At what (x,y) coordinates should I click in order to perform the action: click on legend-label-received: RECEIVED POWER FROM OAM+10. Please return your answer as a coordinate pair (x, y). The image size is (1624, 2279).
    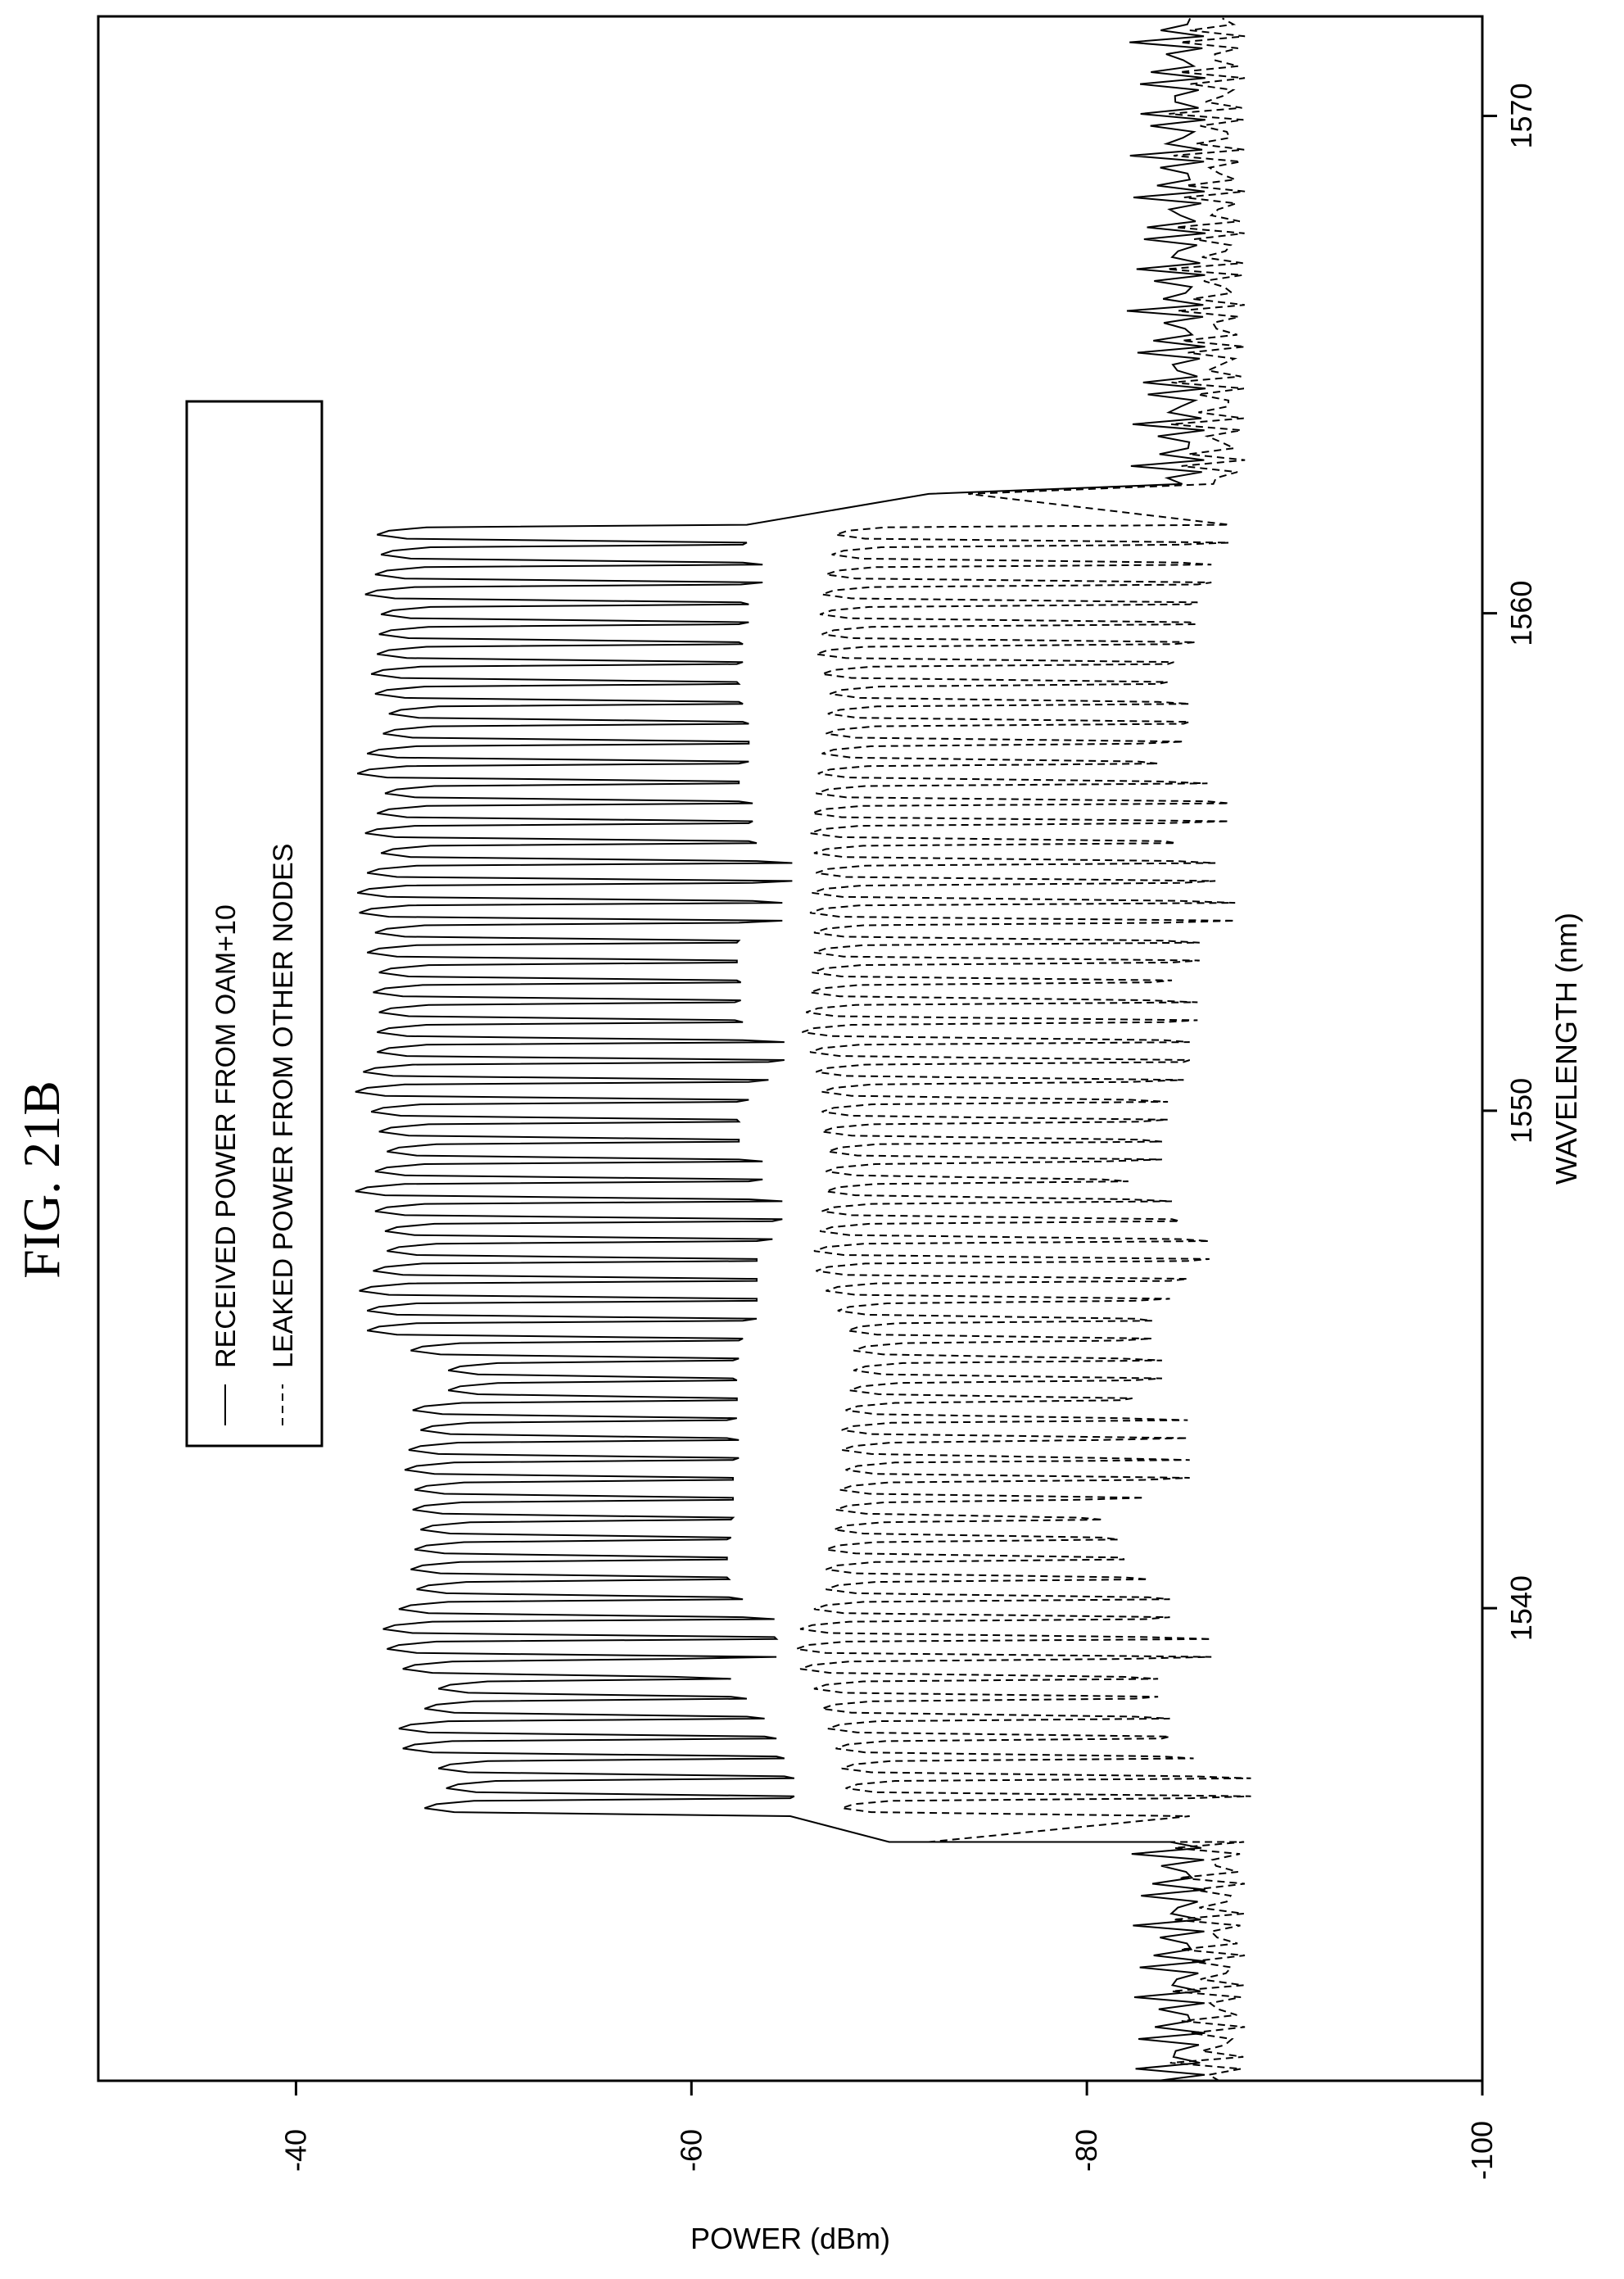
    Looking at the image, I should click on (226, 1136).